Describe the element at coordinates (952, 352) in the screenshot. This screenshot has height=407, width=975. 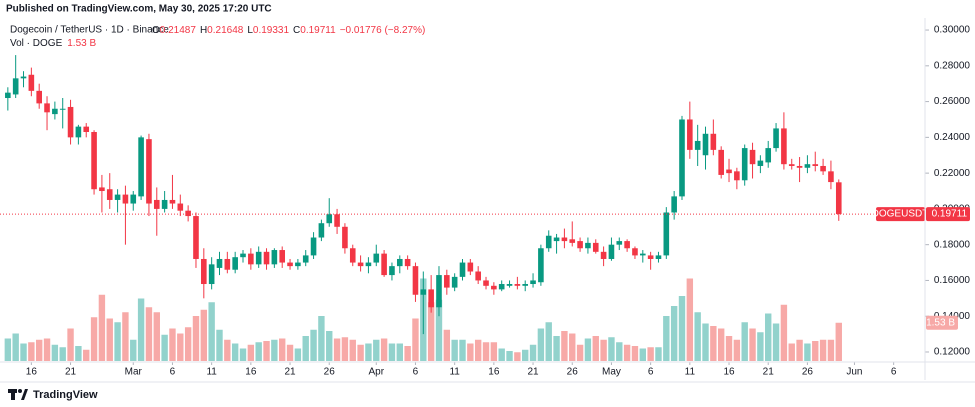
I see `y-tick-label: 0.12000` at that location.